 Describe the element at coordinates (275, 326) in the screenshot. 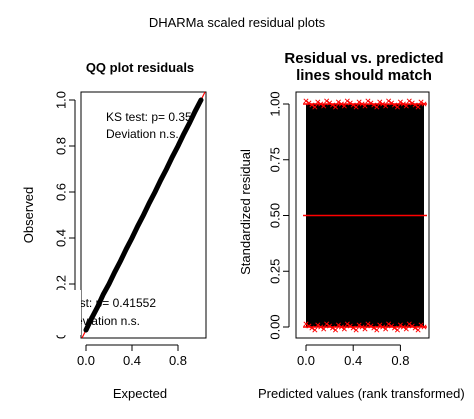

I see `rp-y-tick-label: 0.00` at that location.